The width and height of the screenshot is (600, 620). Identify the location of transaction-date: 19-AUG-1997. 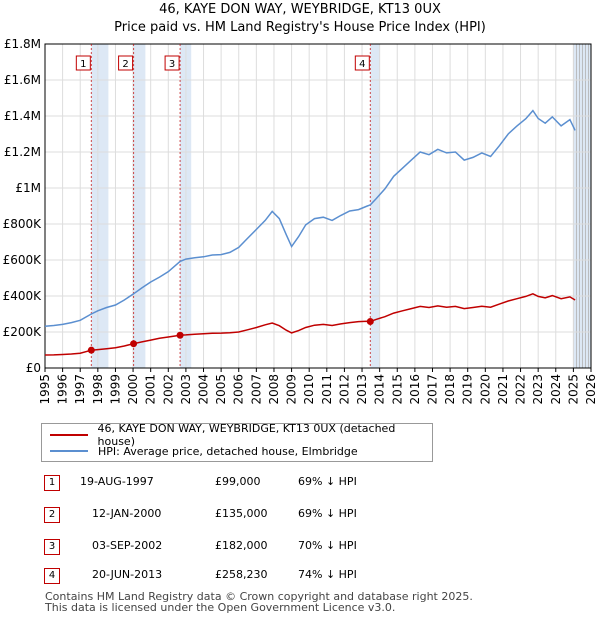
(117, 481).